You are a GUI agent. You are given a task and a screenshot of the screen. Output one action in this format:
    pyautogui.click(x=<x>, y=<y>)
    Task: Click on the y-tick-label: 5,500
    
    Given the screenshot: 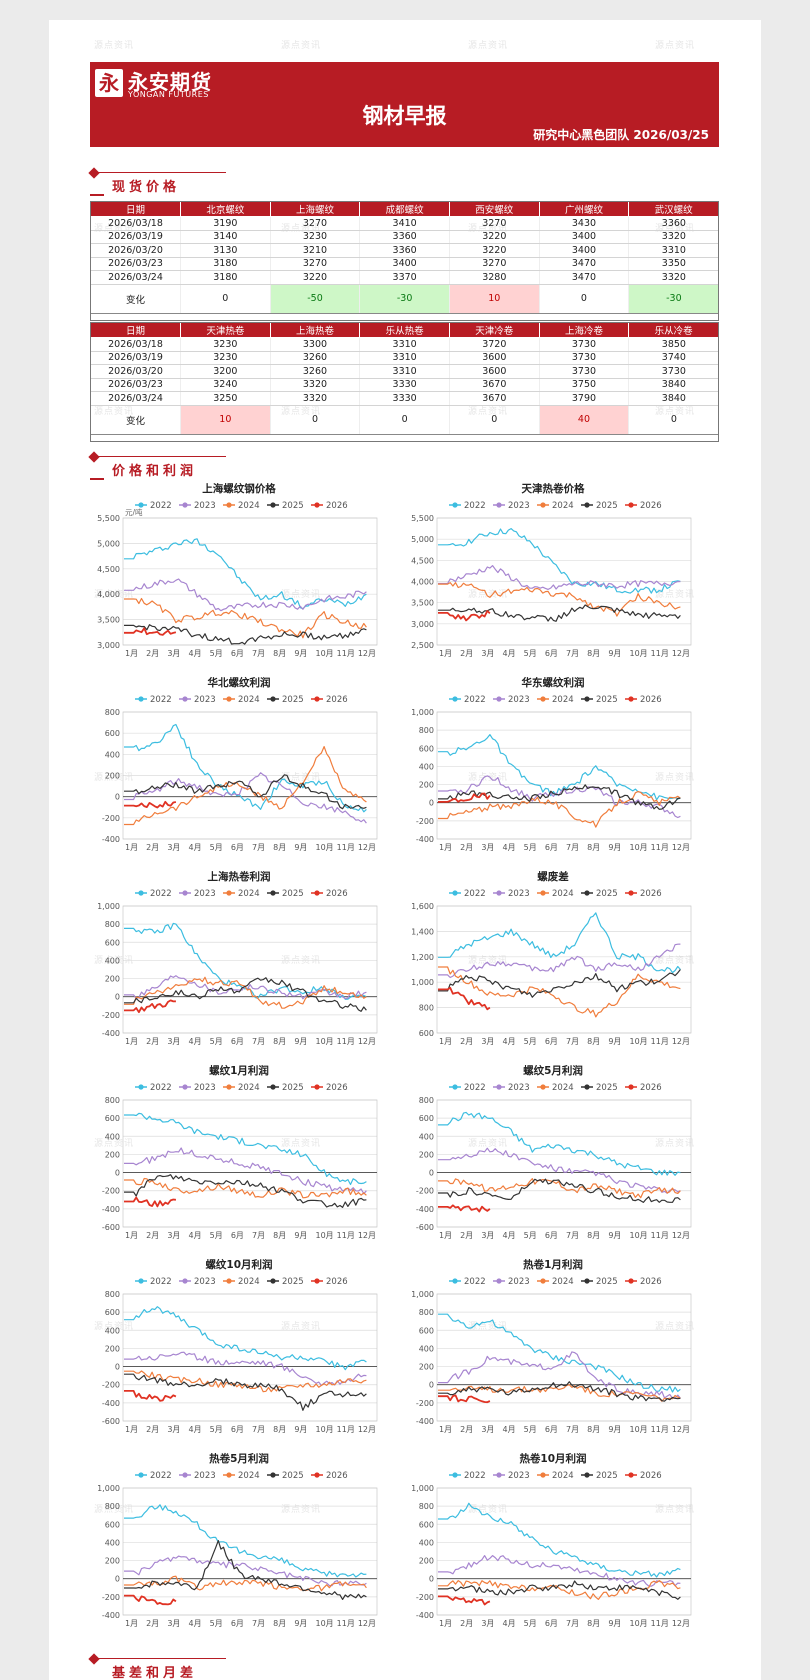 What is the action you would take?
    pyautogui.click(x=108, y=518)
    